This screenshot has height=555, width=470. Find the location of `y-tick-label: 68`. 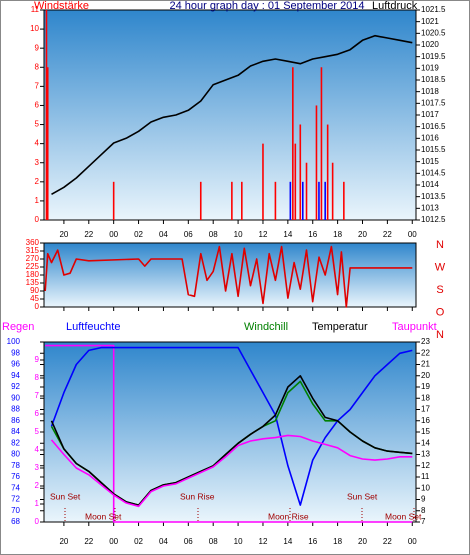

y-tick-label: 68 is located at coordinates (15, 521).